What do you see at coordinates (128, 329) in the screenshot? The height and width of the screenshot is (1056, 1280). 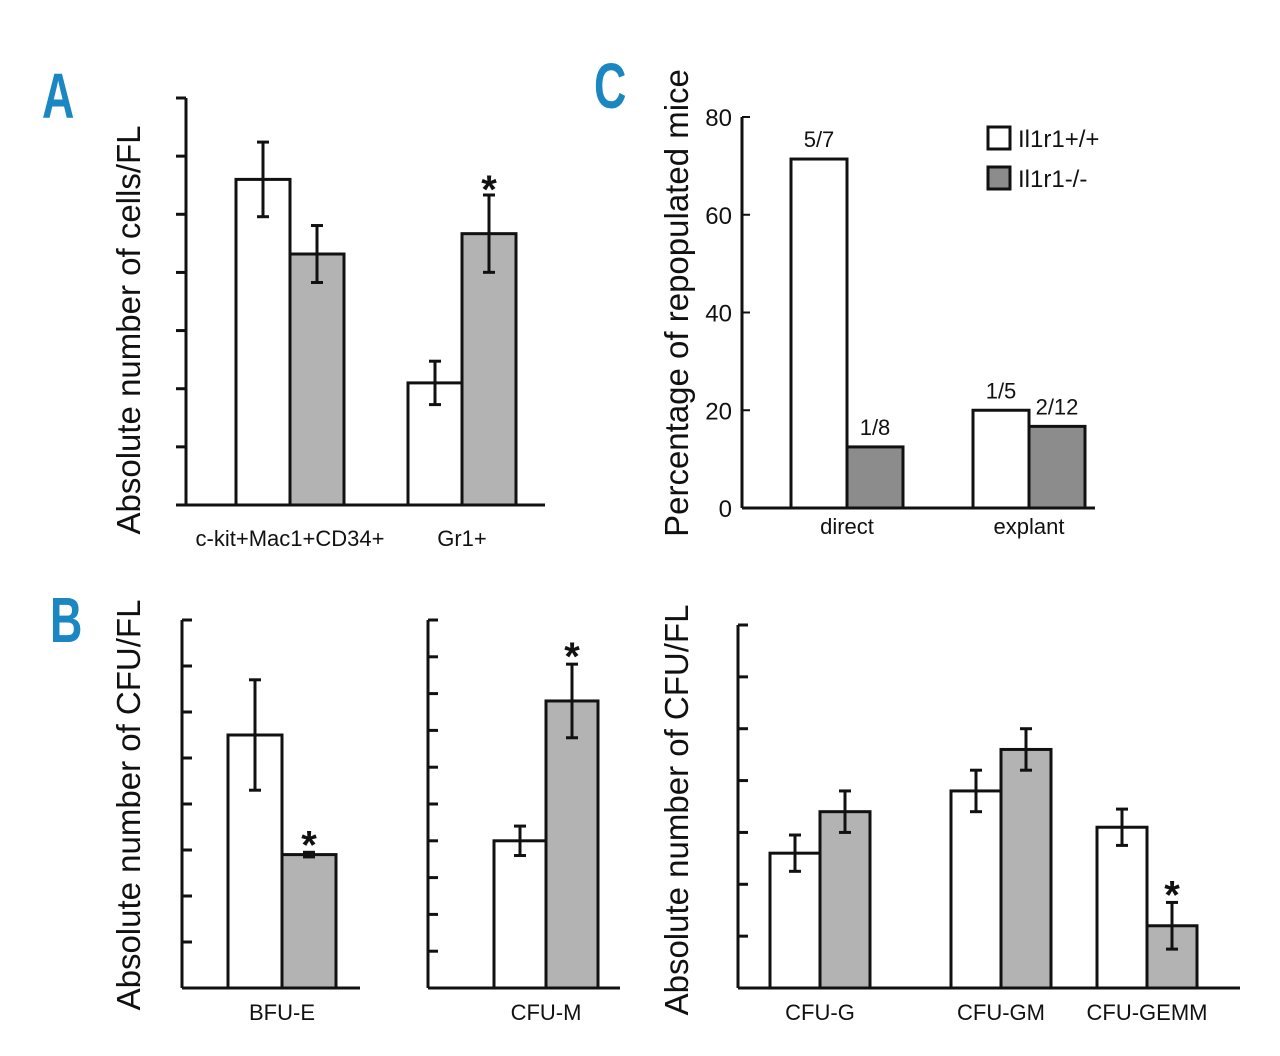 I see `y-axis-label: Absolute number of cells/FL` at bounding box center [128, 329].